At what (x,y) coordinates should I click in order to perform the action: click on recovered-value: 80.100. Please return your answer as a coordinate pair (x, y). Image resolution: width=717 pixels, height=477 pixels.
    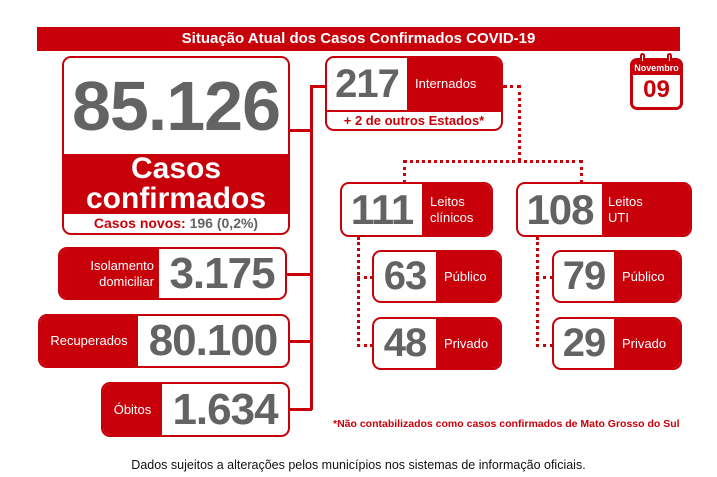
    Looking at the image, I should click on (213, 340).